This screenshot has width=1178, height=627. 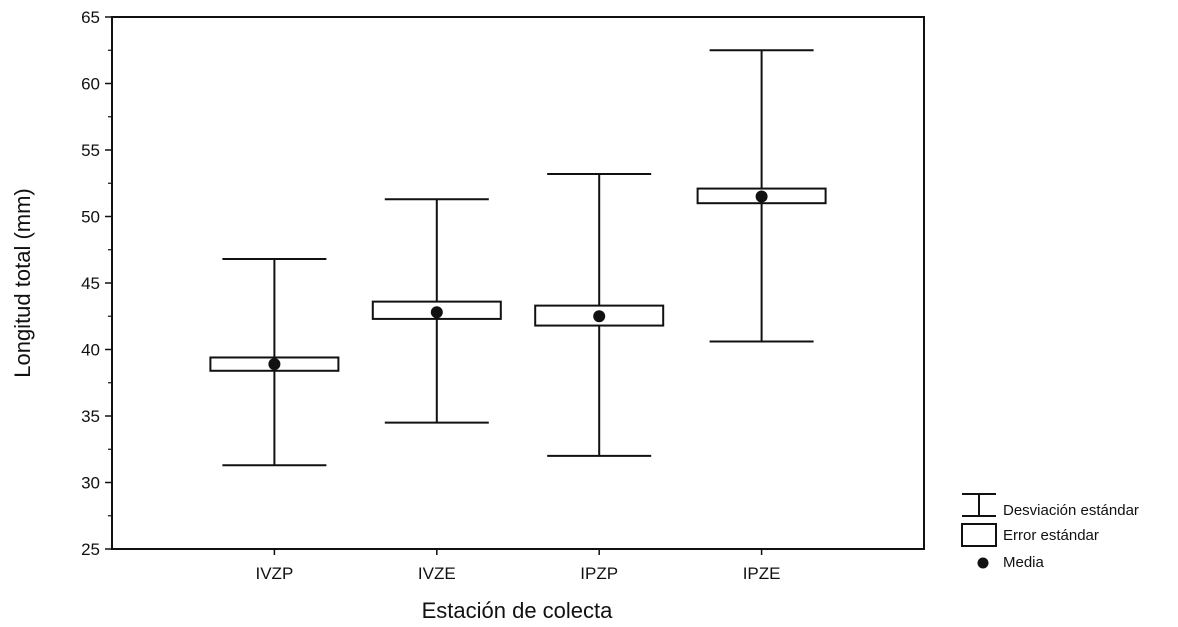 I want to click on y-tick-label: 35, so click(x=90, y=416).